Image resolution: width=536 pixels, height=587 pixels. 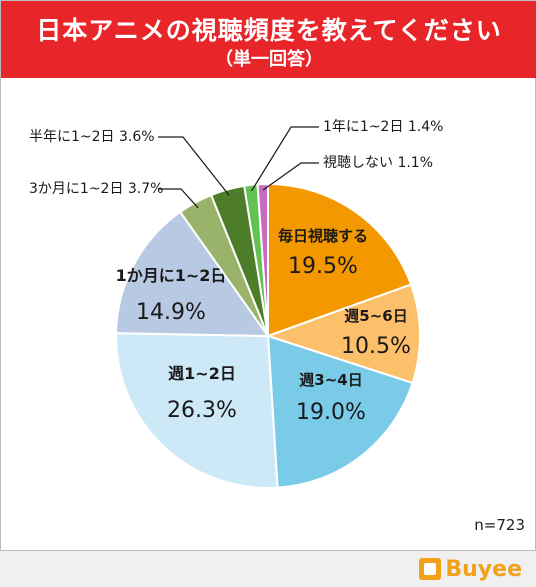 I want to click on slice-label-2: 週5~6日, so click(x=375, y=316).